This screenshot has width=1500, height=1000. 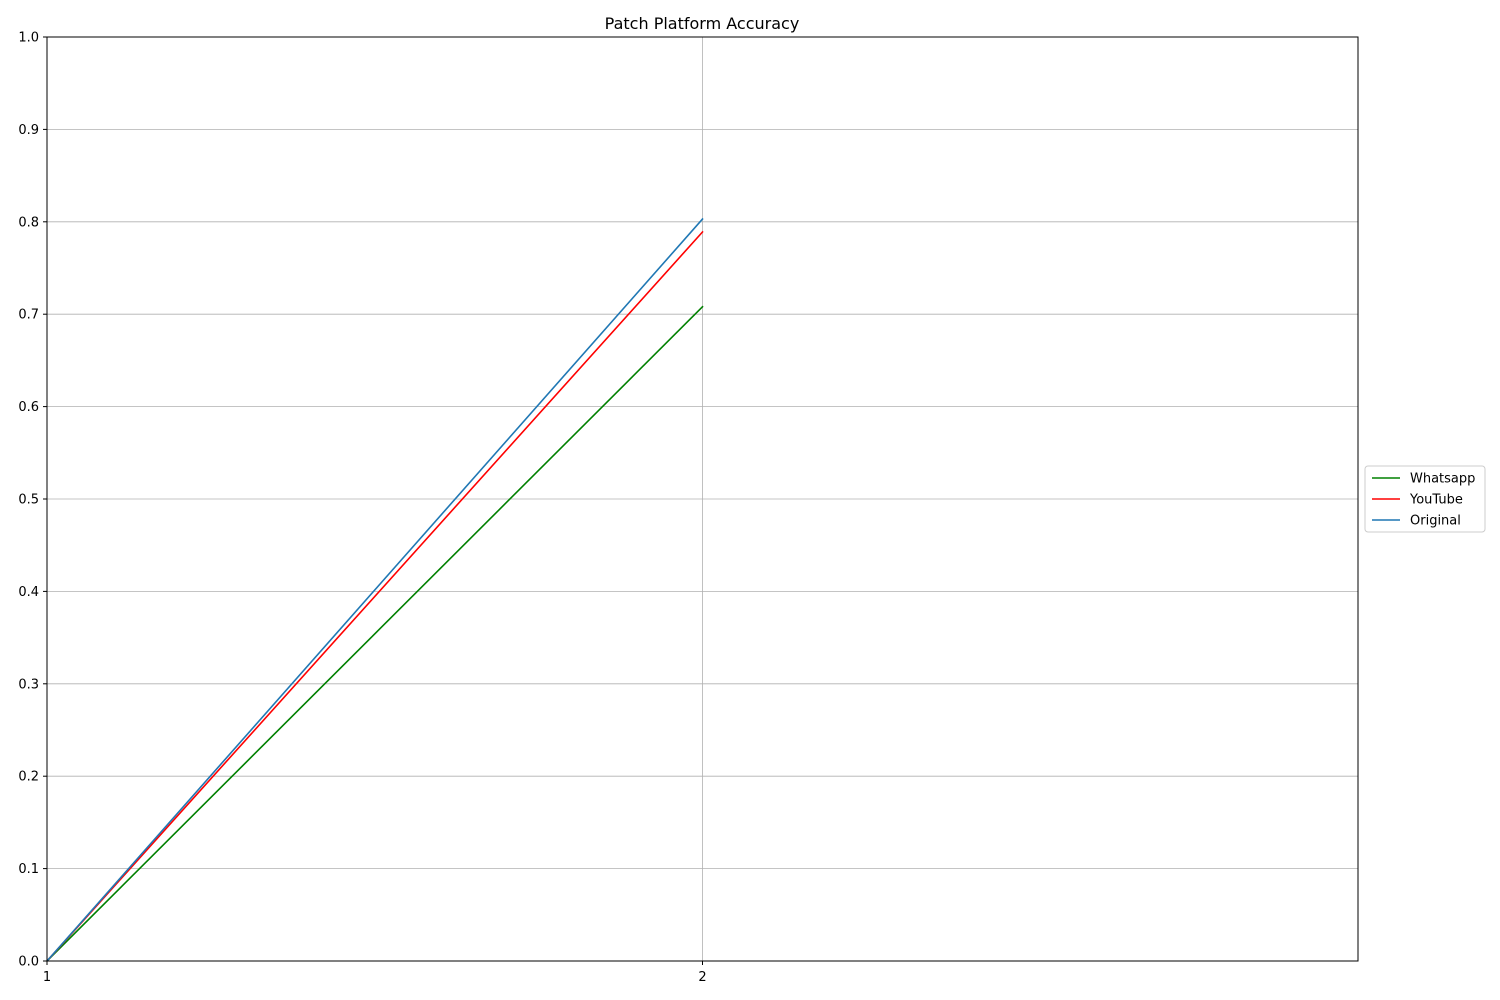 I want to click on y-tick-label: 0.6, so click(x=28, y=407).